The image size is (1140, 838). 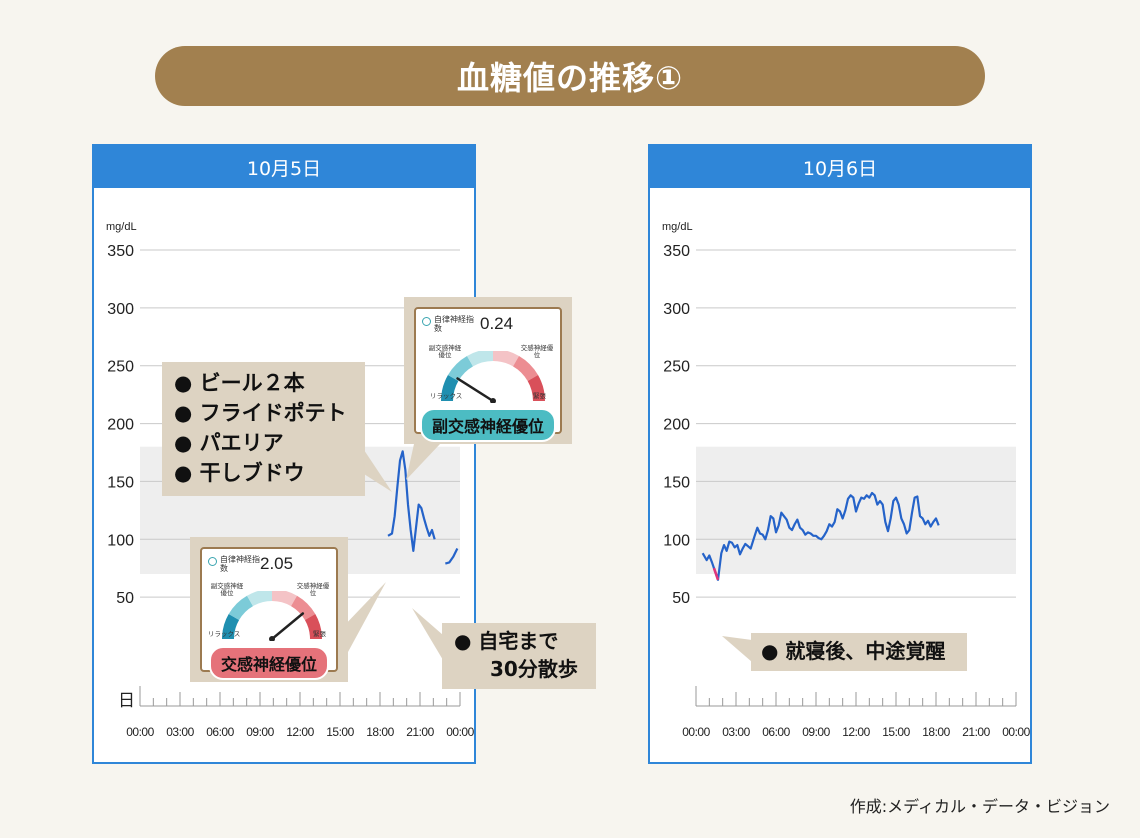 I want to click on food-item: ● フライドポテト, so click(x=260, y=413).